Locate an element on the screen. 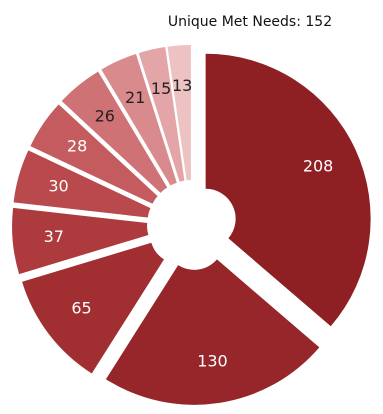 The height and width of the screenshot is (414, 383). data-label: 26 is located at coordinates (105, 116).